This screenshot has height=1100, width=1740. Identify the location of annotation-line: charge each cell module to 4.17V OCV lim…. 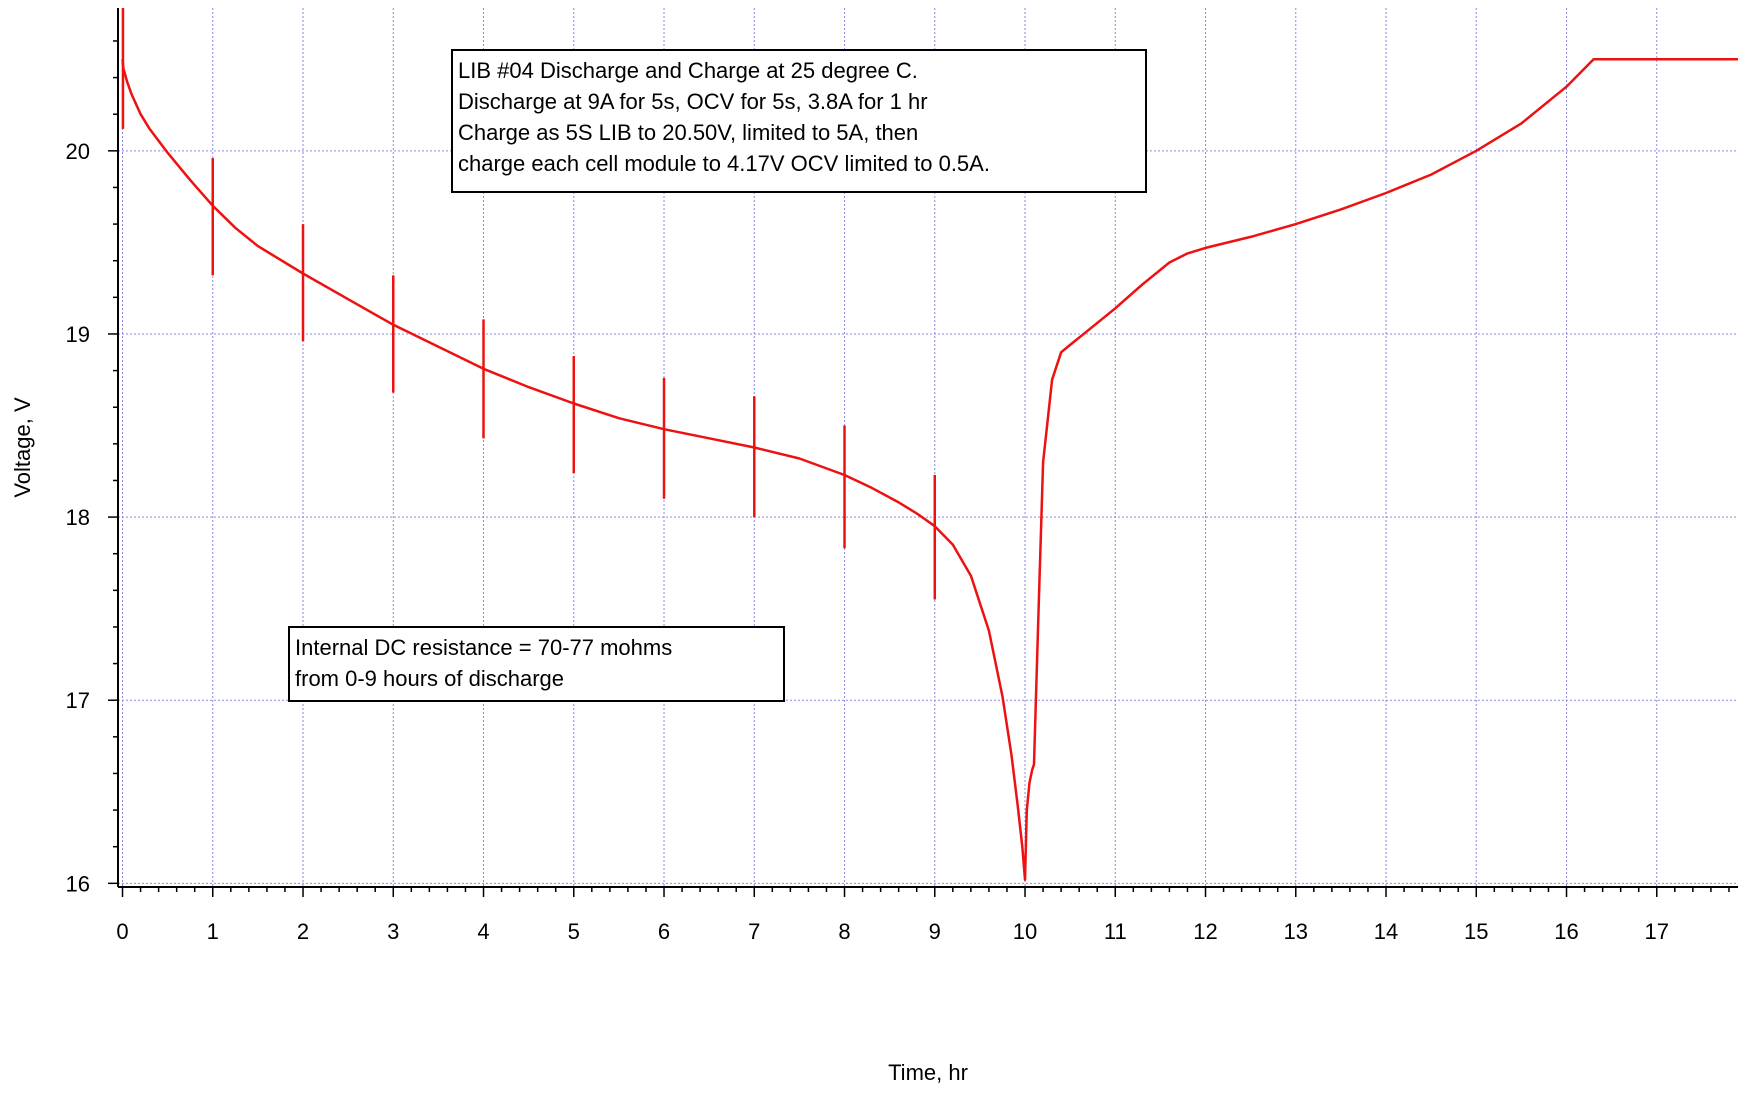
(724, 163).